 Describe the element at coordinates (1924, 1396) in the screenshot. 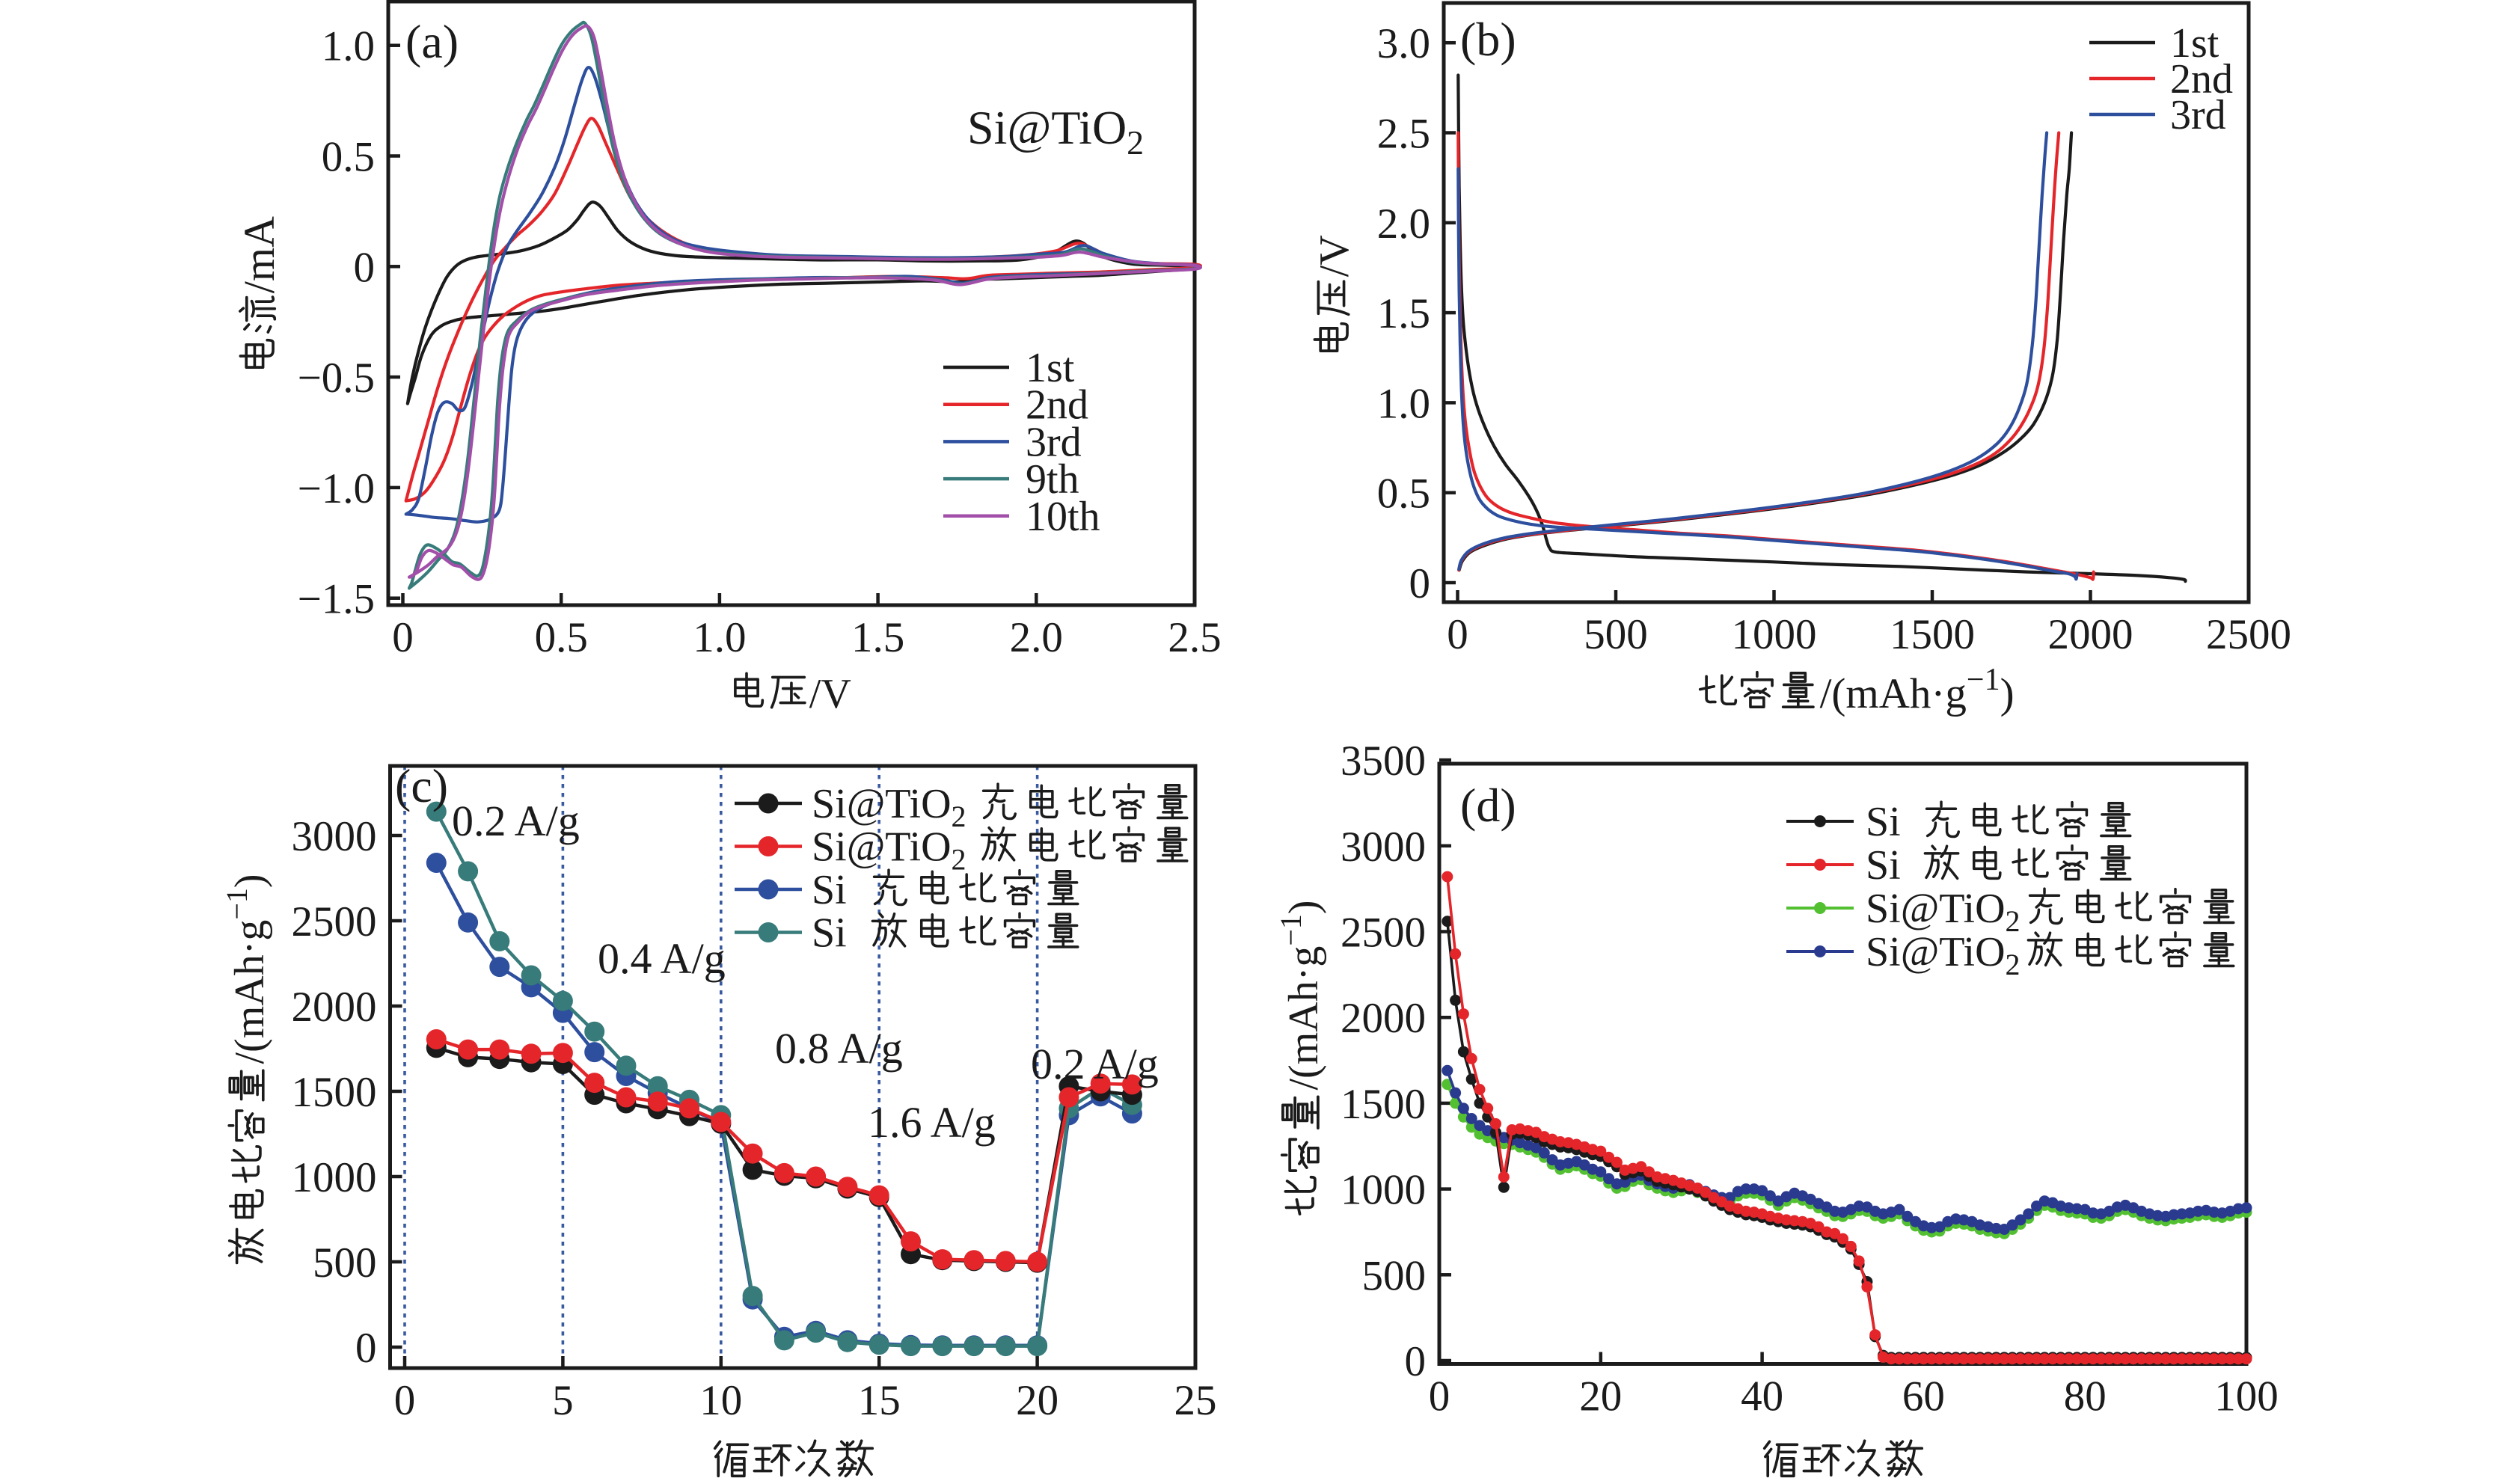

I see `svg-text: 60` at that location.